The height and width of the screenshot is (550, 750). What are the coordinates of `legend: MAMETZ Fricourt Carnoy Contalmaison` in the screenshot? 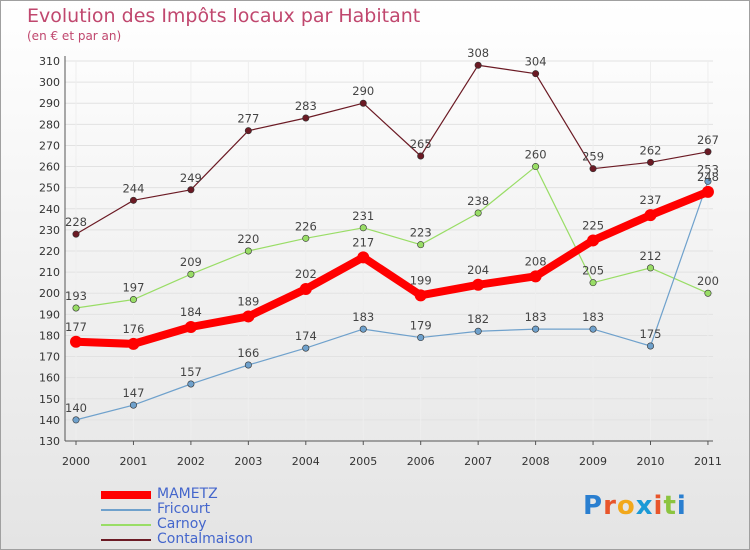 It's located at (221, 516).